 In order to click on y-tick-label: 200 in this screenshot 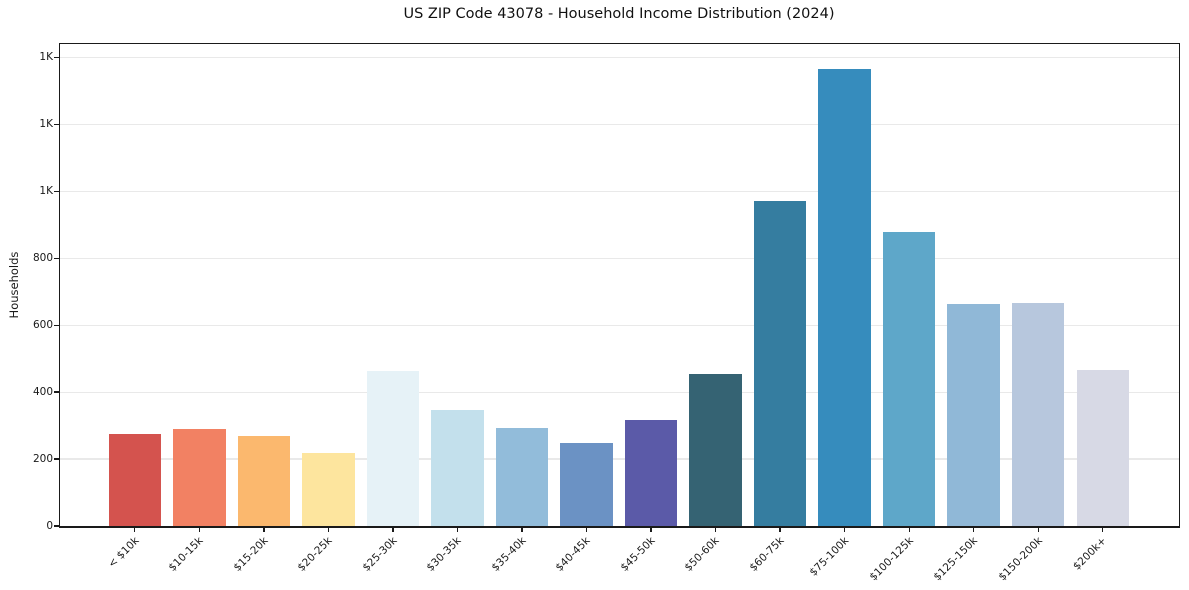, I will do `click(42, 458)`.